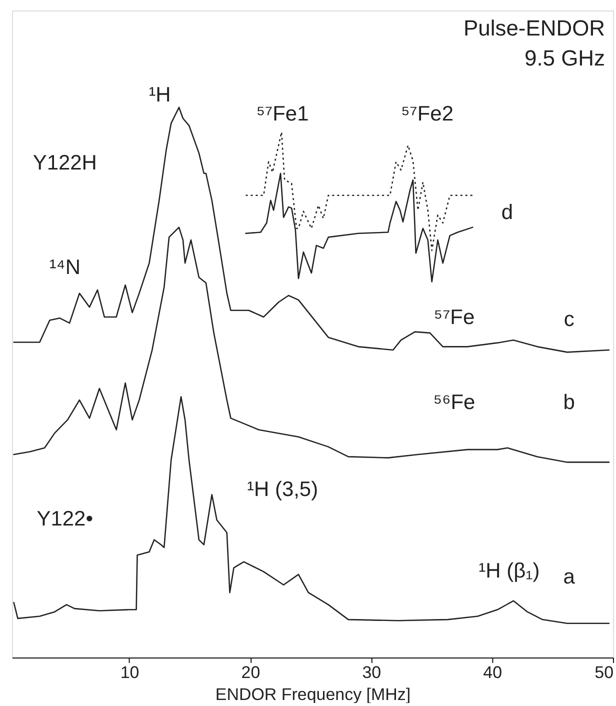 Image resolution: width=616 pixels, height=706 pixels. I want to click on text: ¹H, so click(159, 94).